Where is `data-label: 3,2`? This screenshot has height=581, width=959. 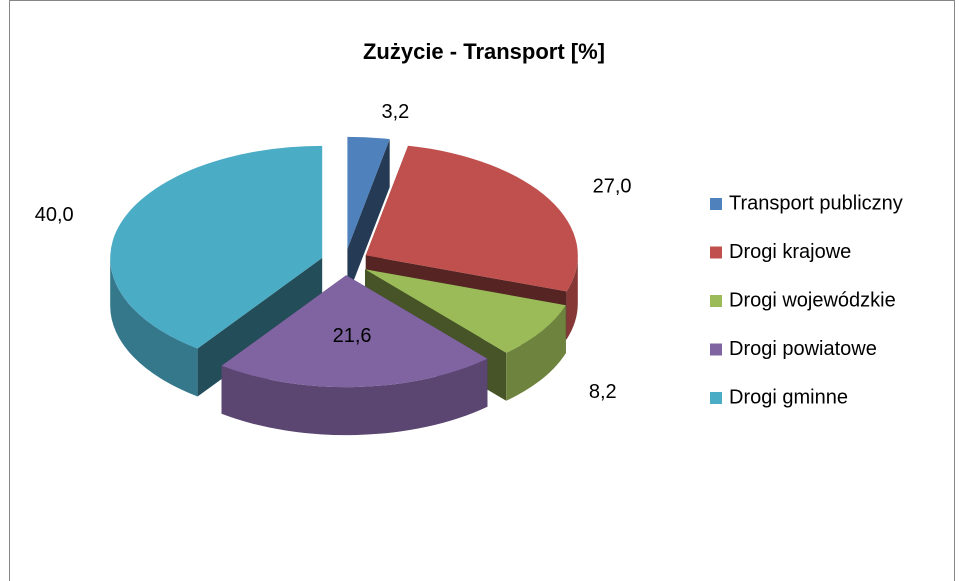 data-label: 3,2 is located at coordinates (395, 112).